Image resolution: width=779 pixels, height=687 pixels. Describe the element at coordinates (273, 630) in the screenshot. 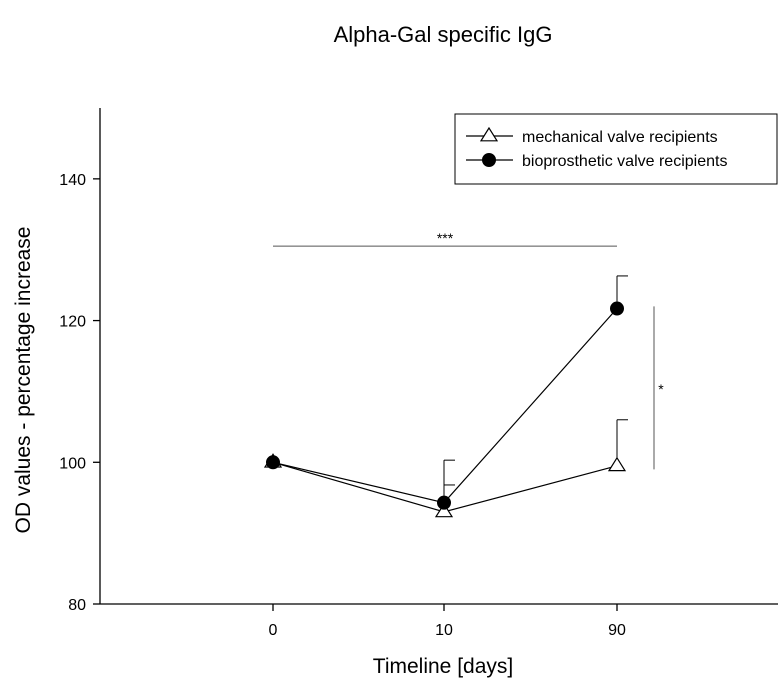

I see `x-tick-label: 0` at that location.